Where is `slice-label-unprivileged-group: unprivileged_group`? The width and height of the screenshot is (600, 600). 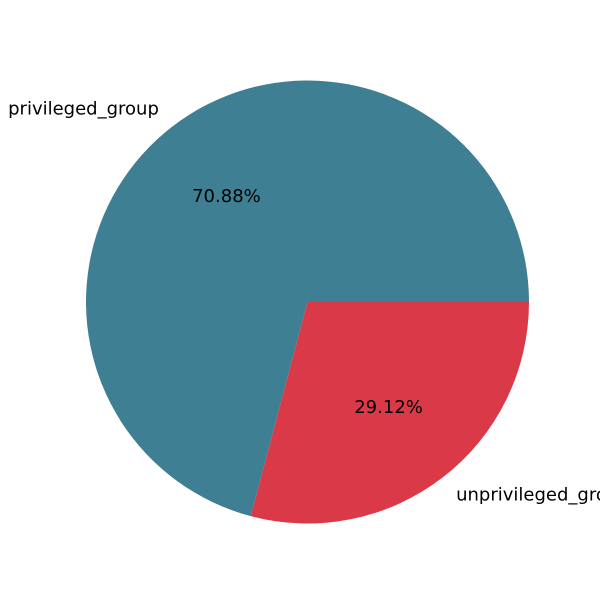
slice-label-unprivileged-group: unprivileged_group is located at coordinates (528, 495).